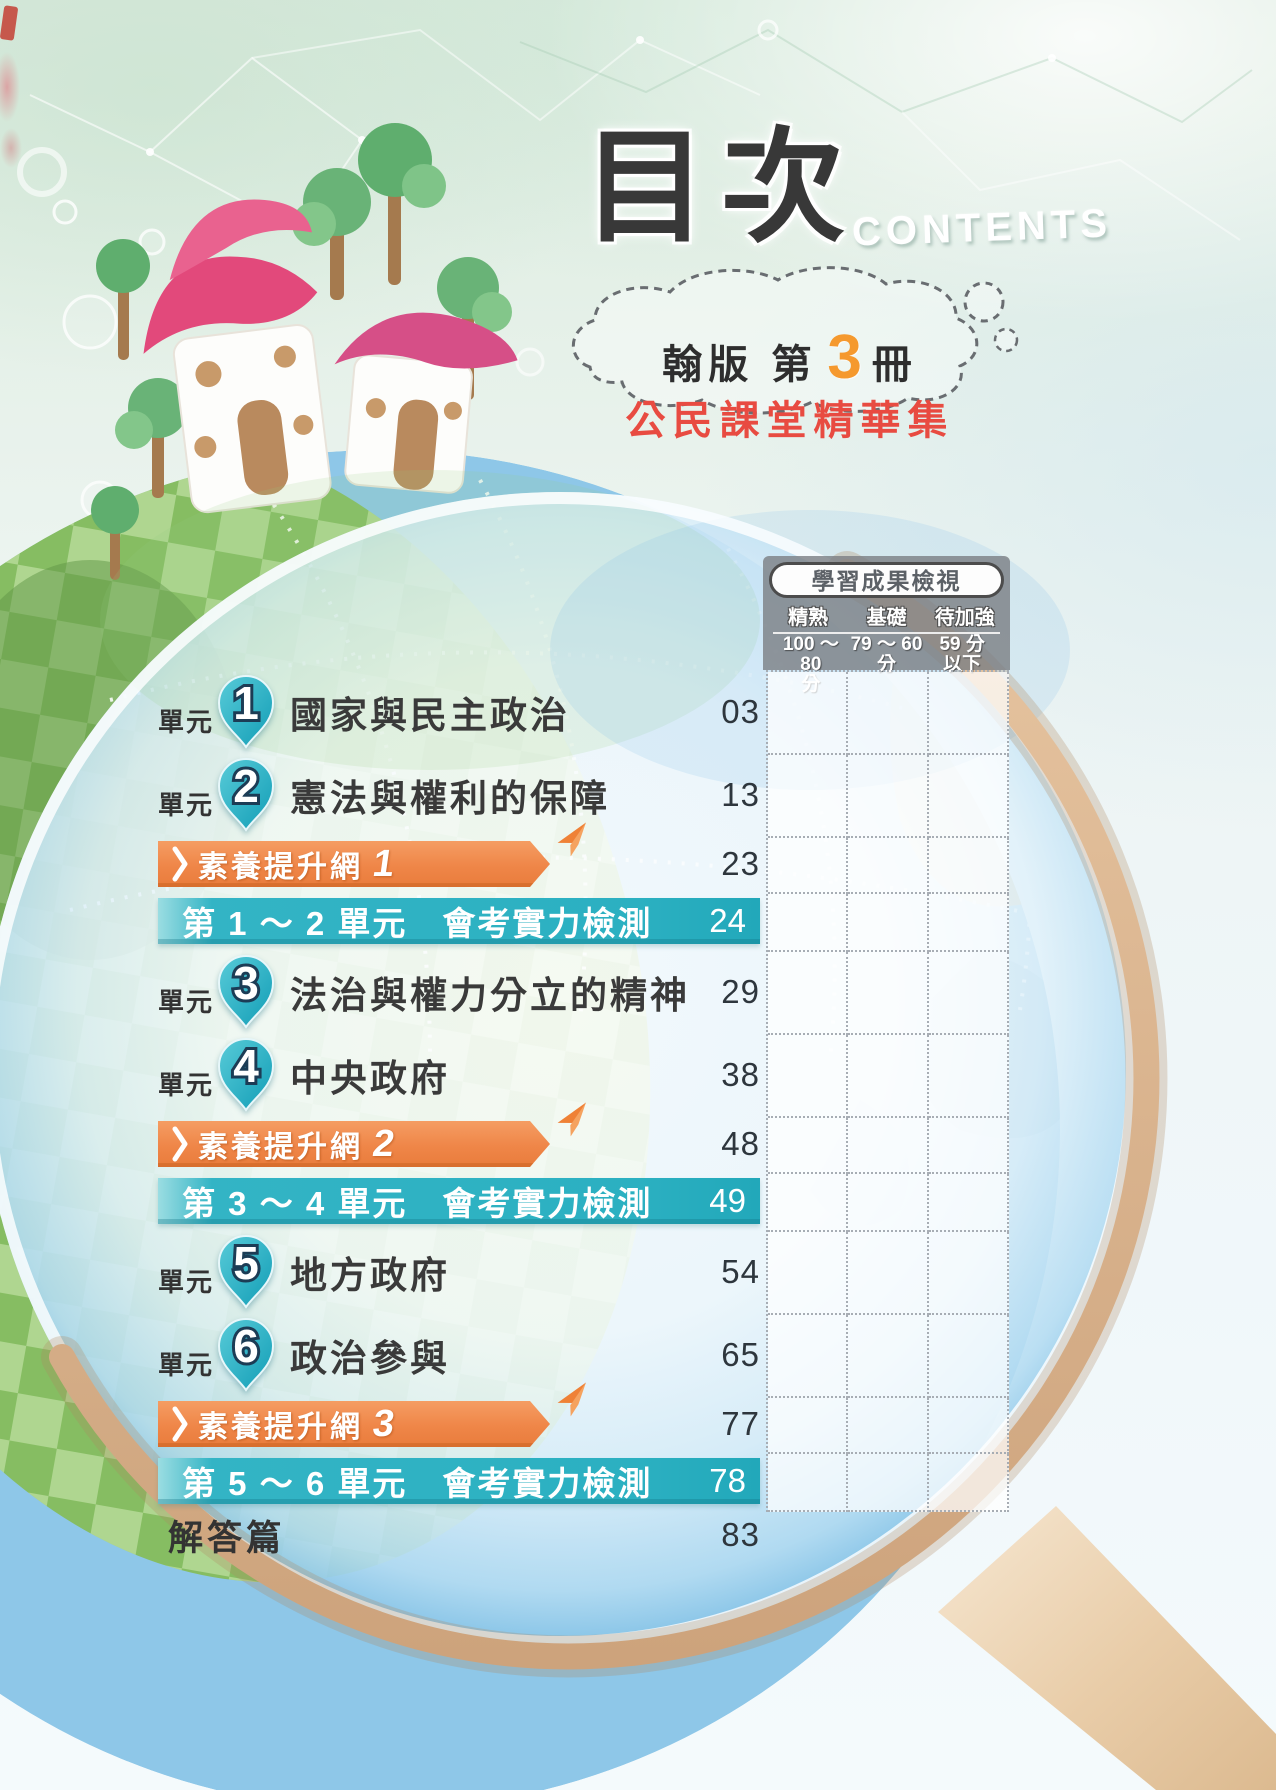 Image resolution: width=1276 pixels, height=1790 pixels. I want to click on toc-row-award-1: 素養提升網 1 23, so click(459, 857).